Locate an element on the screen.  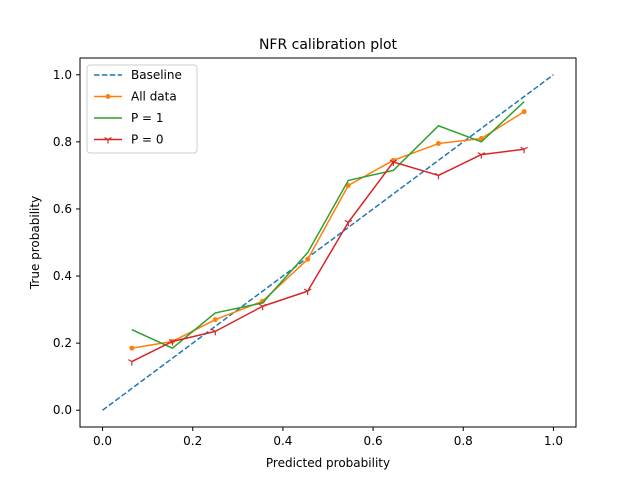
legend-box is located at coordinates (142, 109).